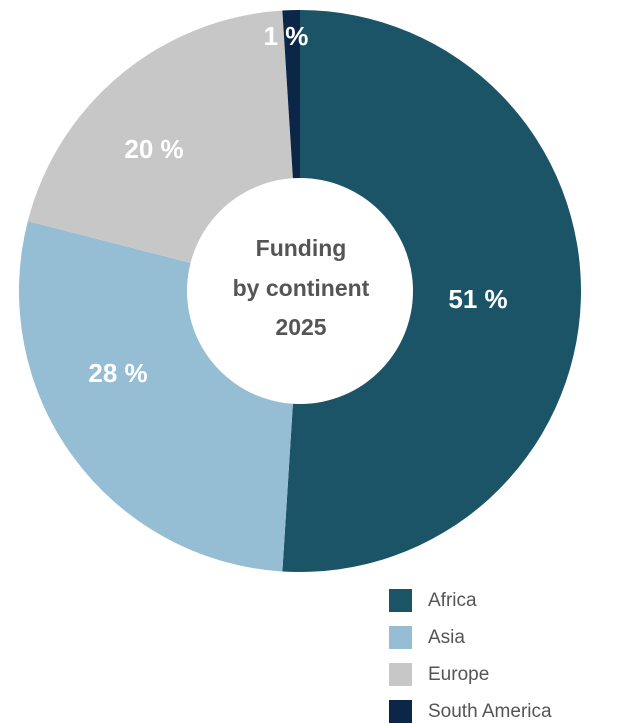 Image resolution: width=620 pixels, height=724 pixels. I want to click on legend-label-africa: Africa, so click(452, 600).